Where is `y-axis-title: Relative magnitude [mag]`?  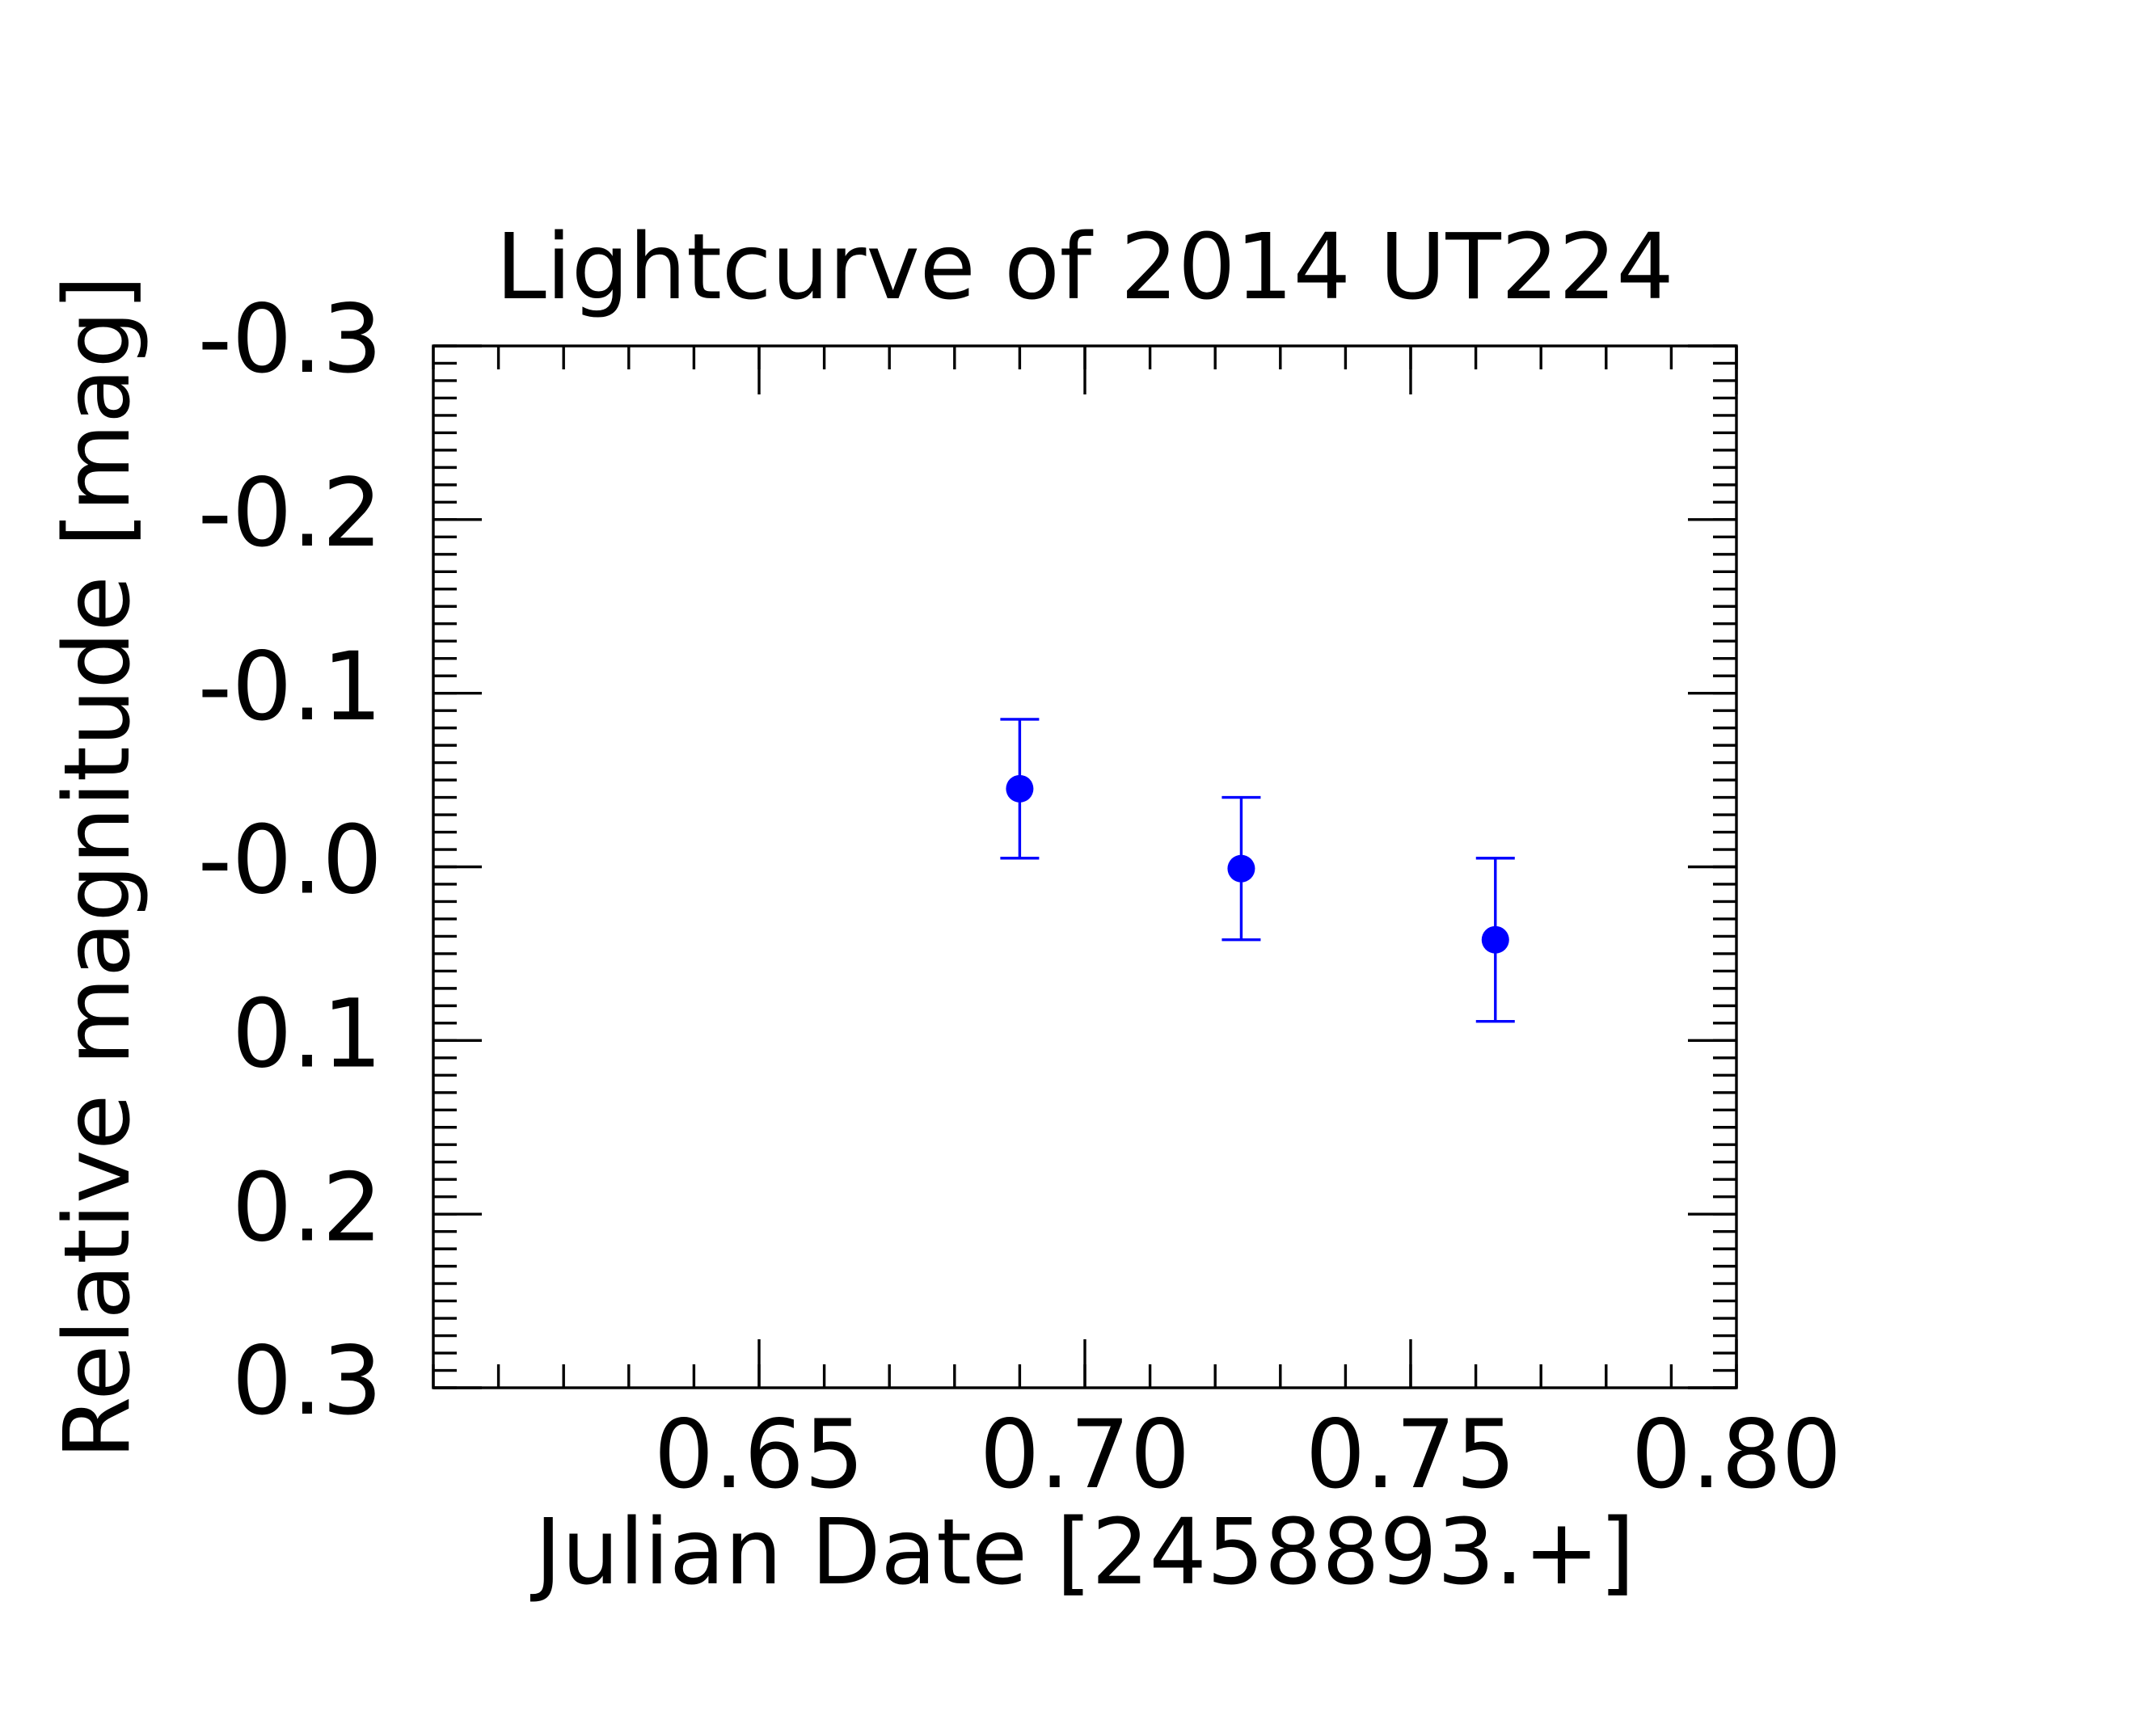 y-axis-title: Relative magnitude [mag] is located at coordinates (98, 868).